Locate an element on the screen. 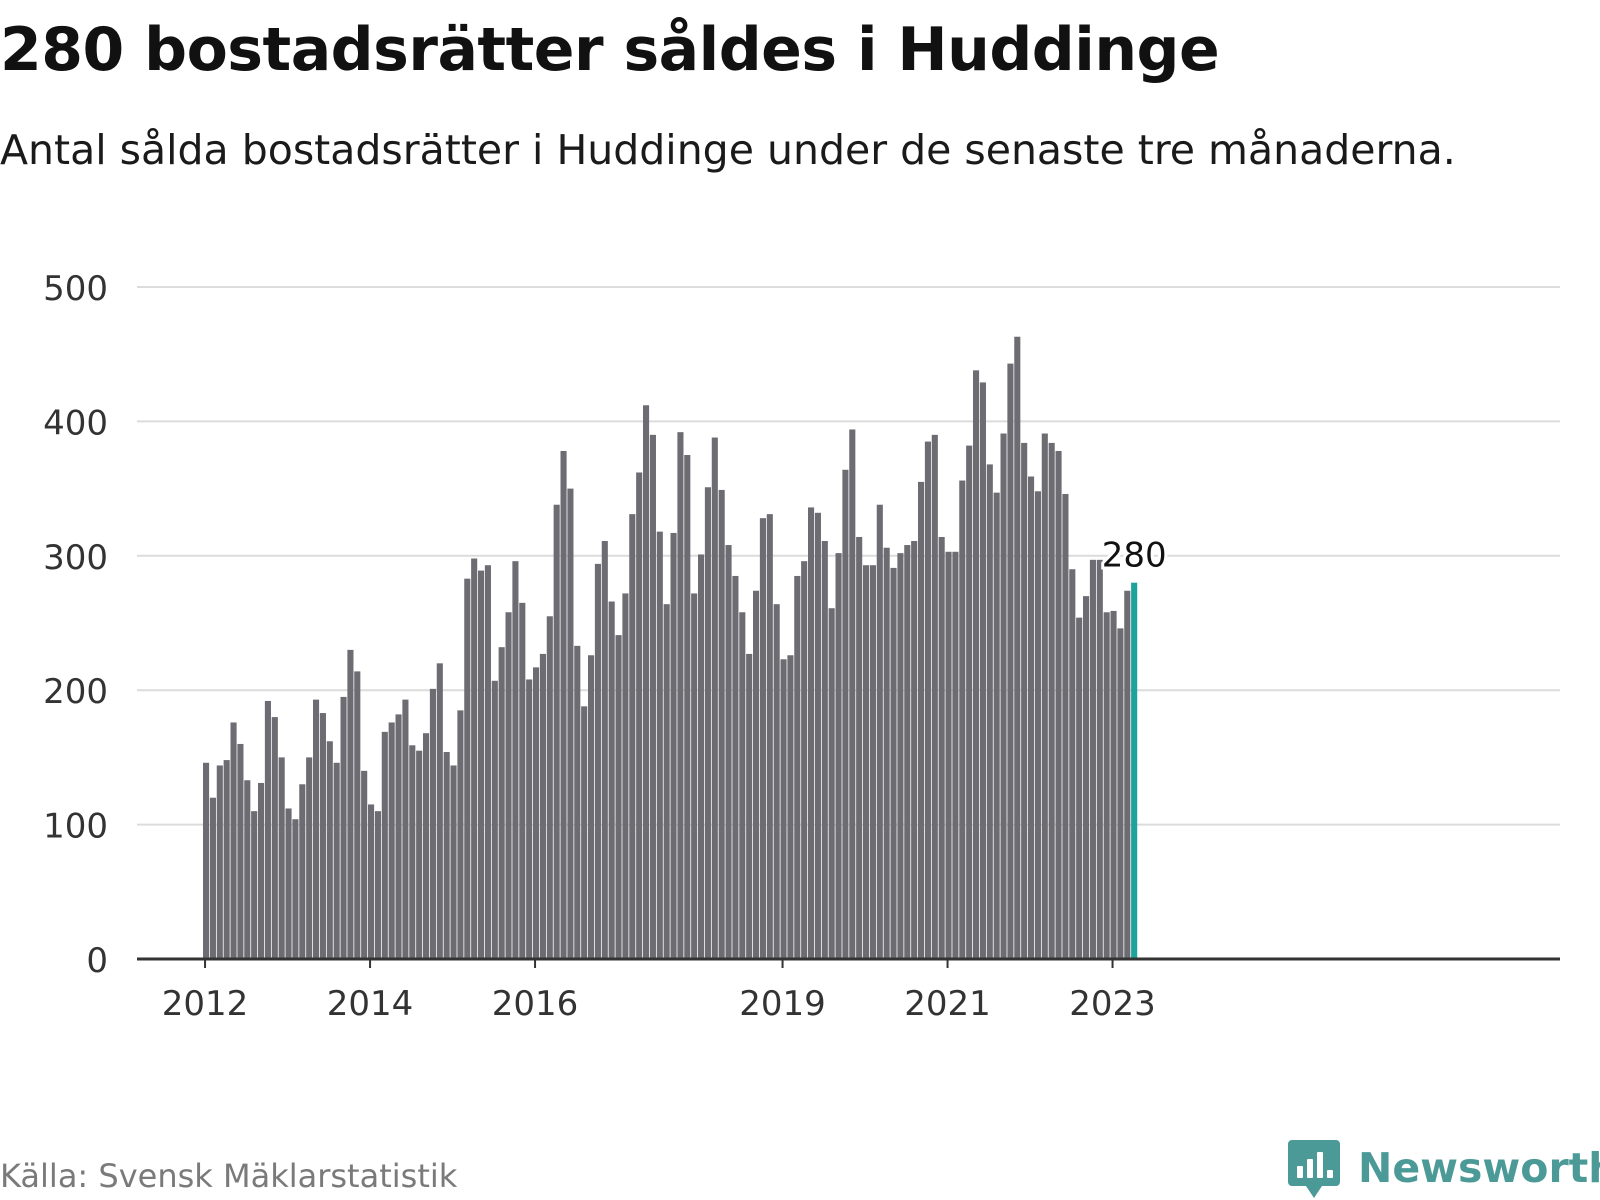 The image size is (1600, 1200). y-axis-tick-labels: 0 100 200 300 400 500 is located at coordinates (75, 625).